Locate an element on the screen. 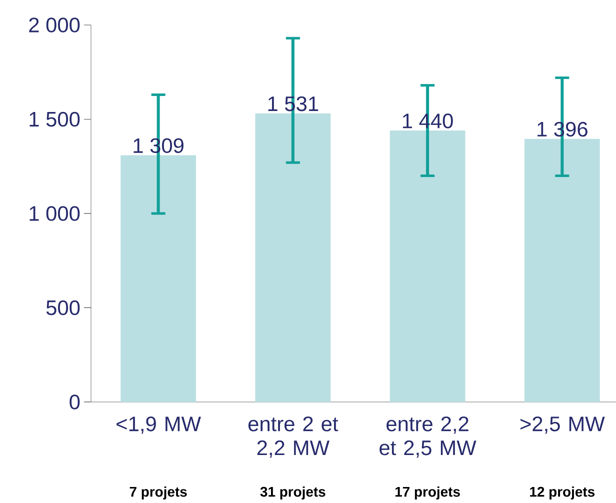  y-tick-label: 500 is located at coordinates (63, 308).